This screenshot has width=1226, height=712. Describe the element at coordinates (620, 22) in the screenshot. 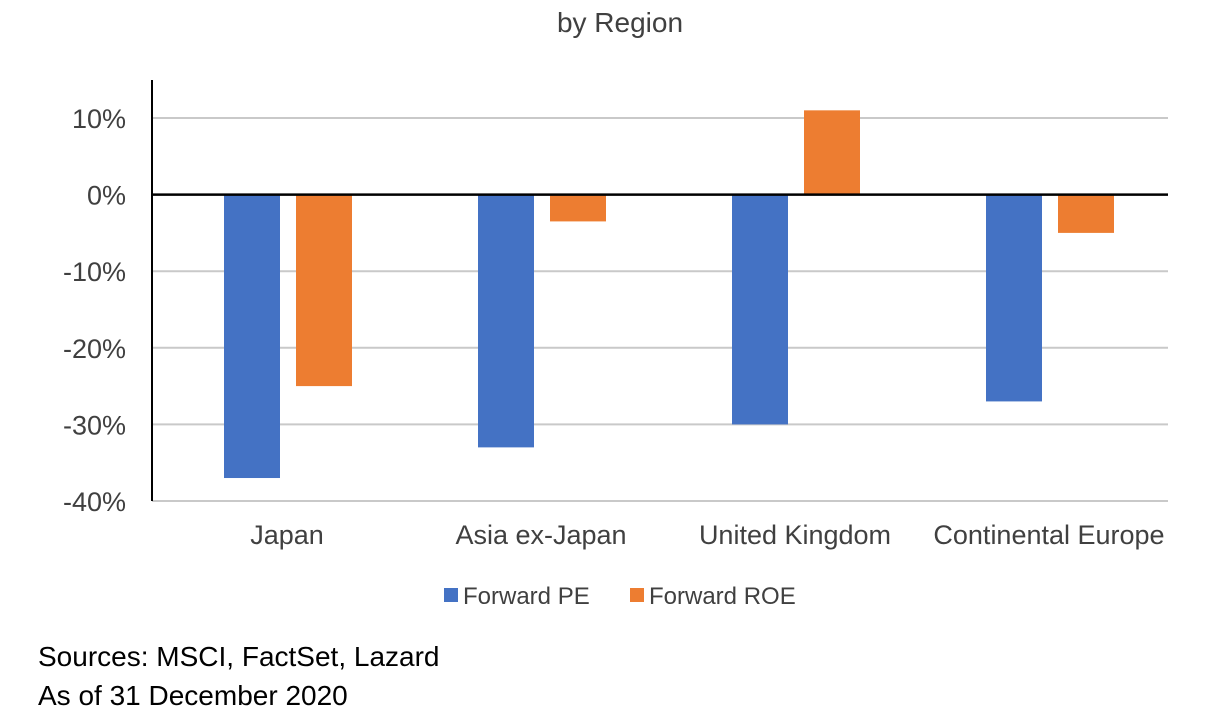

I see `chart-title: by Region` at that location.